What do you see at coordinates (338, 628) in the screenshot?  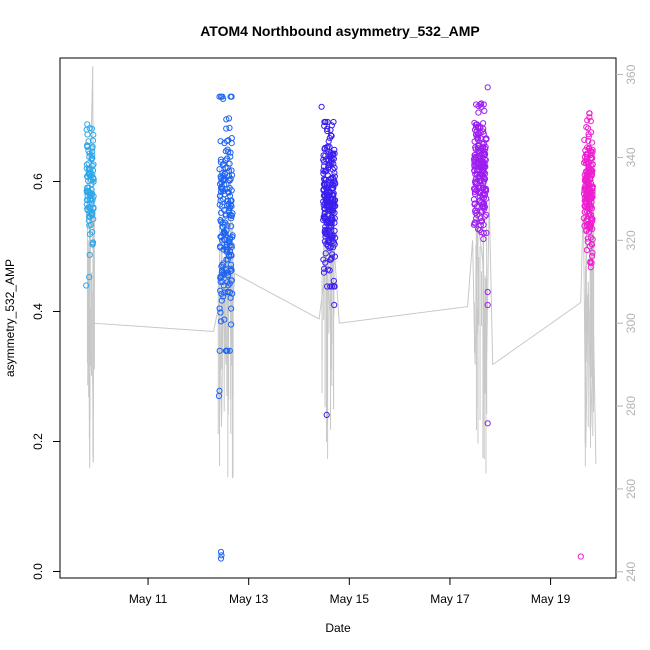 I see `x-axis-label: Date` at bounding box center [338, 628].